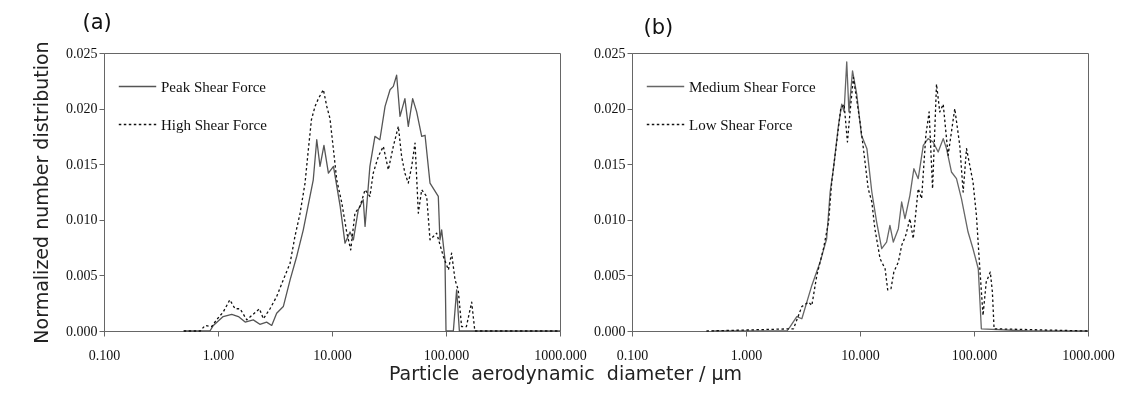  What do you see at coordinates (658, 27) in the screenshot?
I see `chart-title: (b)` at bounding box center [658, 27].